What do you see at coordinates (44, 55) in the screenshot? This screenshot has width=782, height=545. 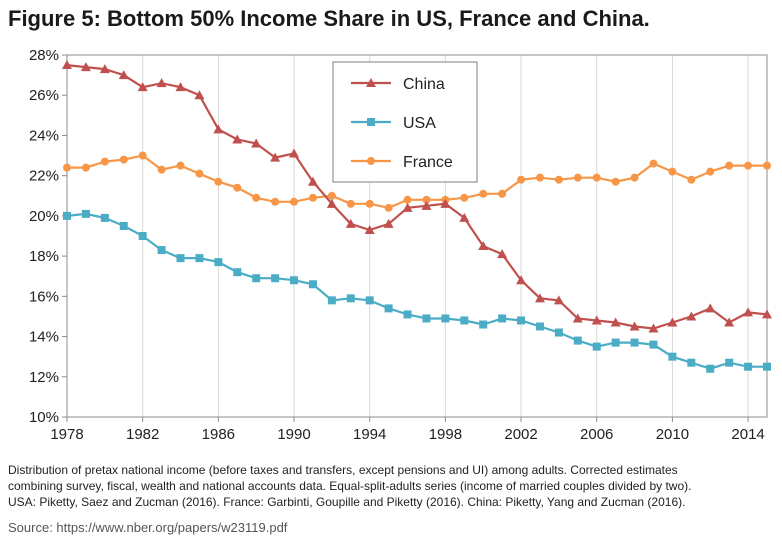 I see `y-tick-label: 28%` at bounding box center [44, 55].